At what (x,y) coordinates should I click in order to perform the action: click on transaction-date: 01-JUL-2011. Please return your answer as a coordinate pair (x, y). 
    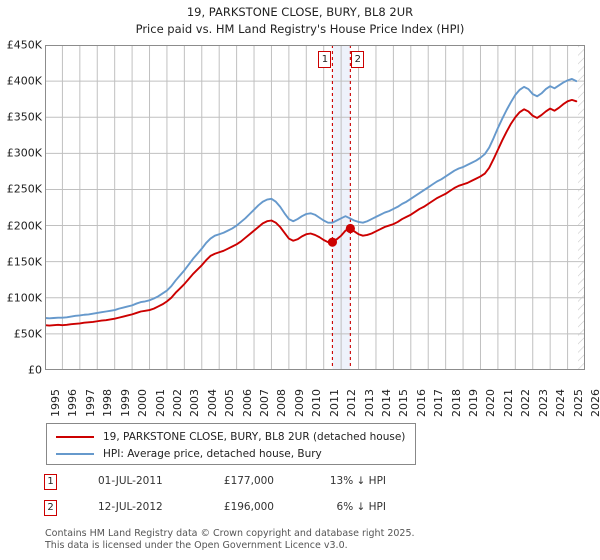
    Looking at the image, I should click on (130, 481).